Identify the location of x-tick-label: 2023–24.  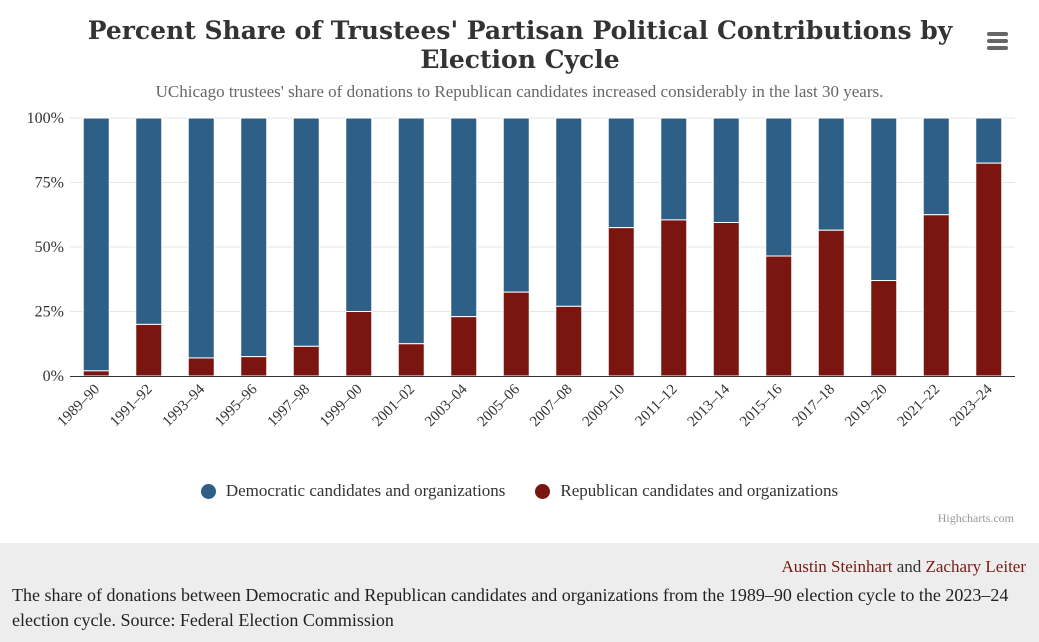
(971, 405).